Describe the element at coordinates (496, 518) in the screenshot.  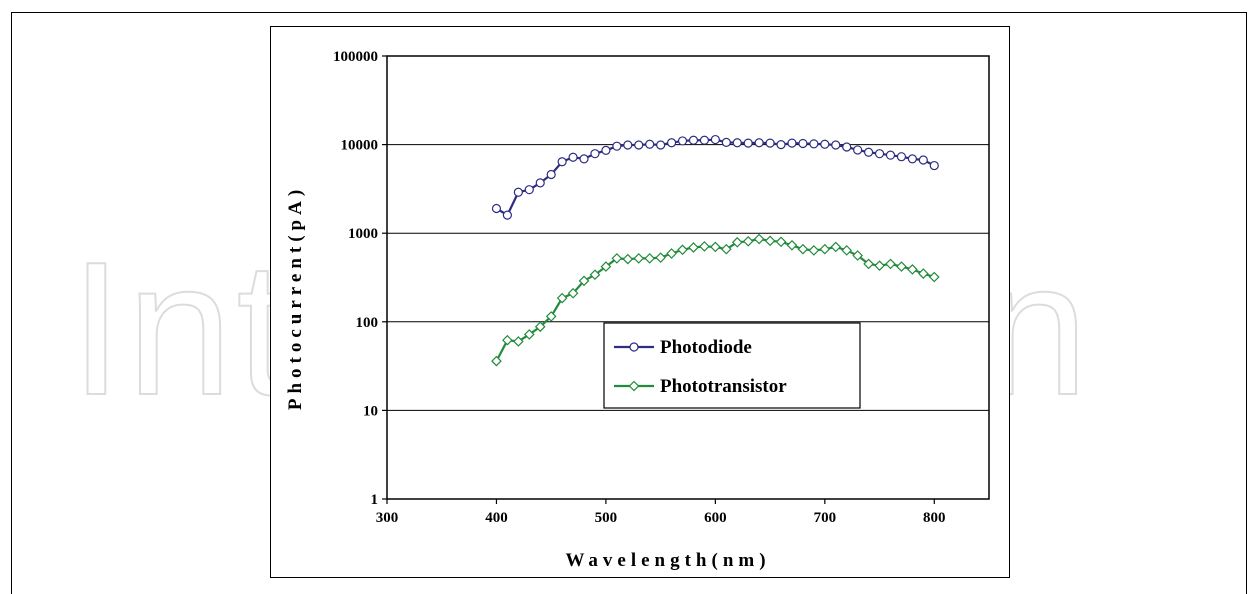
I see `x-tick-label: 400` at that location.